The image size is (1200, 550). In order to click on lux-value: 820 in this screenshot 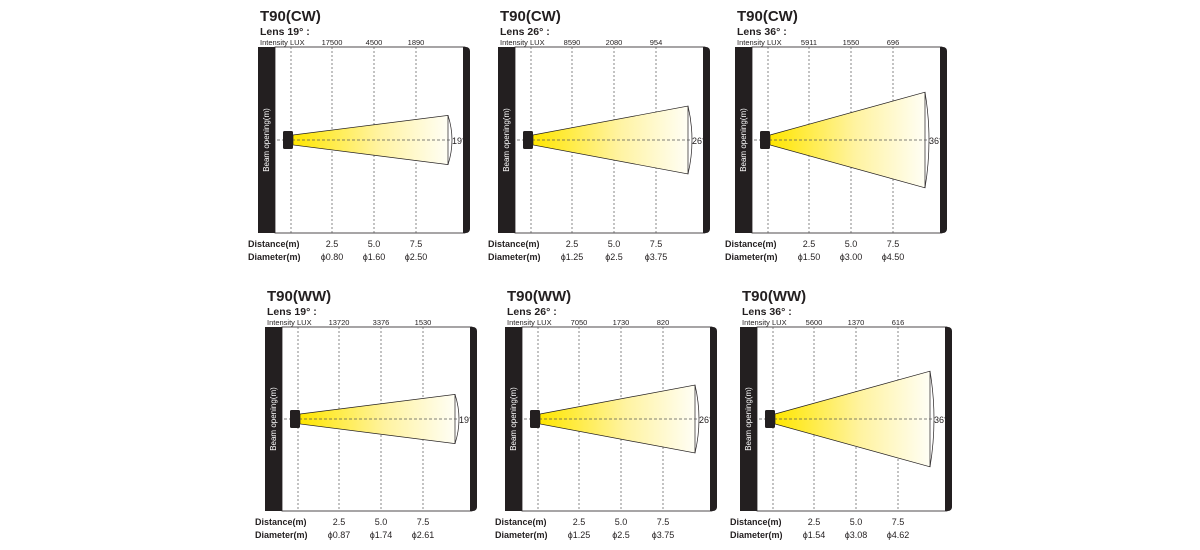, I will do `click(663, 322)`.